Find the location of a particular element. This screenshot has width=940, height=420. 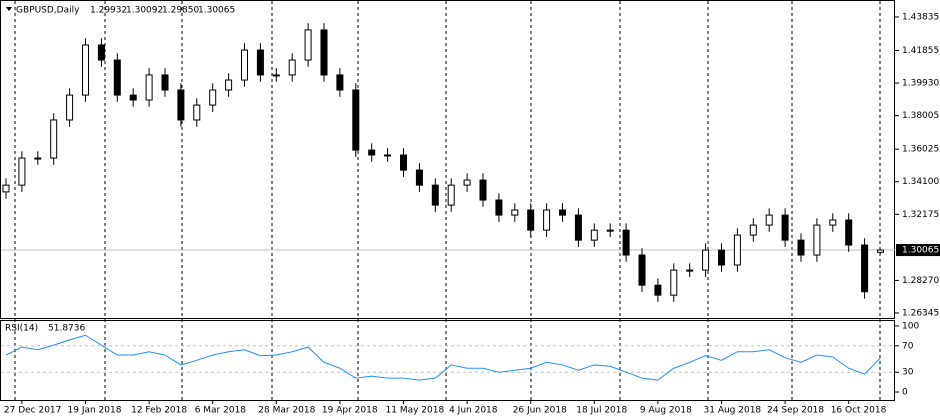

x-tick-label: 16 Oct 2018 is located at coordinates (859, 411).